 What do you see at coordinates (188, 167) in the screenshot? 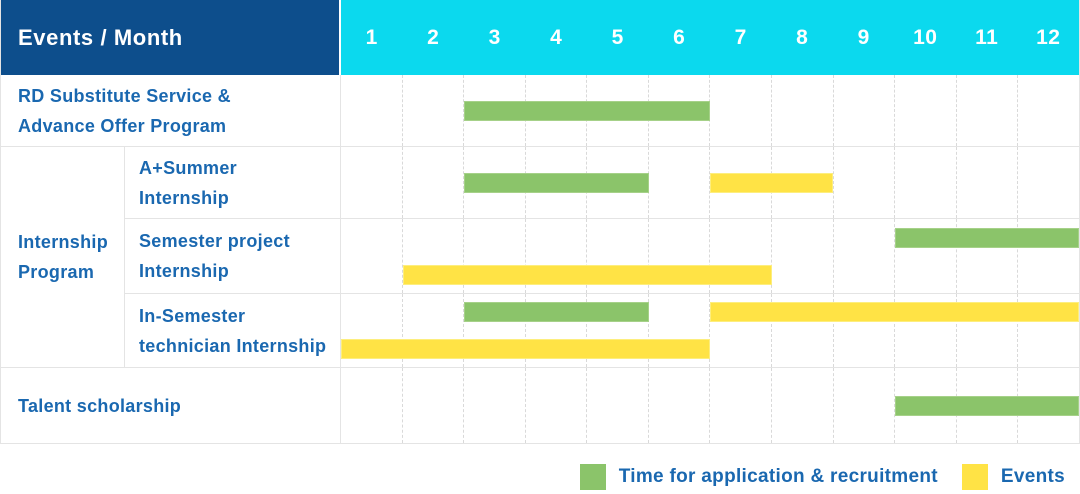
I see `label-line: A+Summer` at bounding box center [188, 167].